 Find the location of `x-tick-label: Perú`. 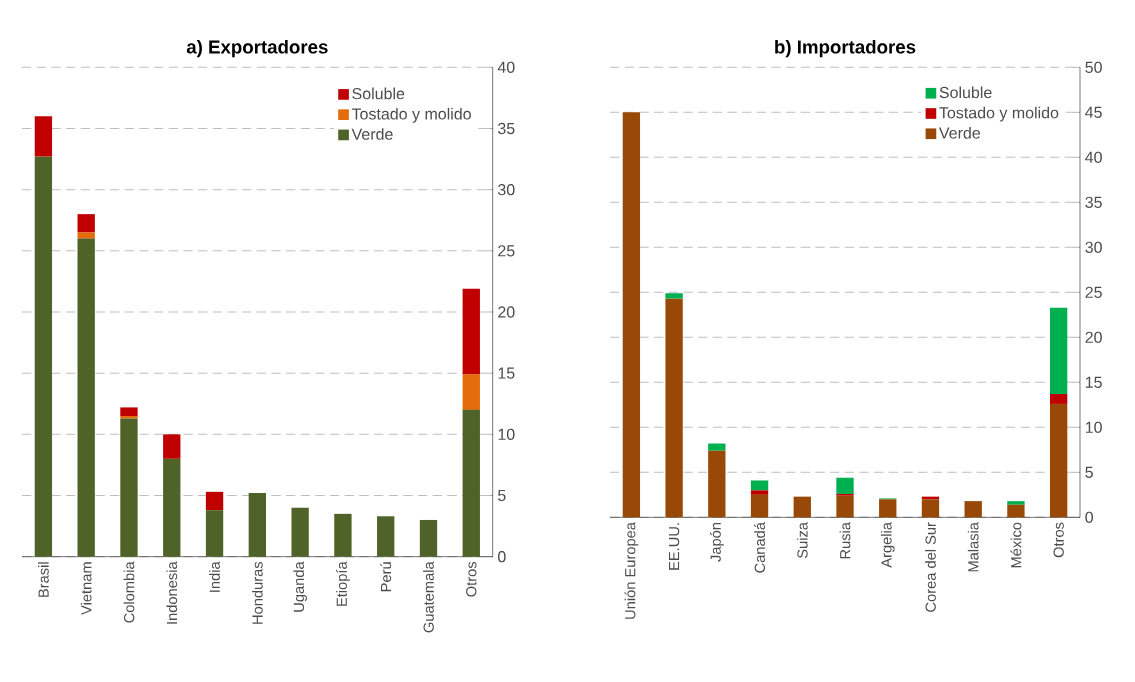

x-tick-label: Perú is located at coordinates (386, 577).